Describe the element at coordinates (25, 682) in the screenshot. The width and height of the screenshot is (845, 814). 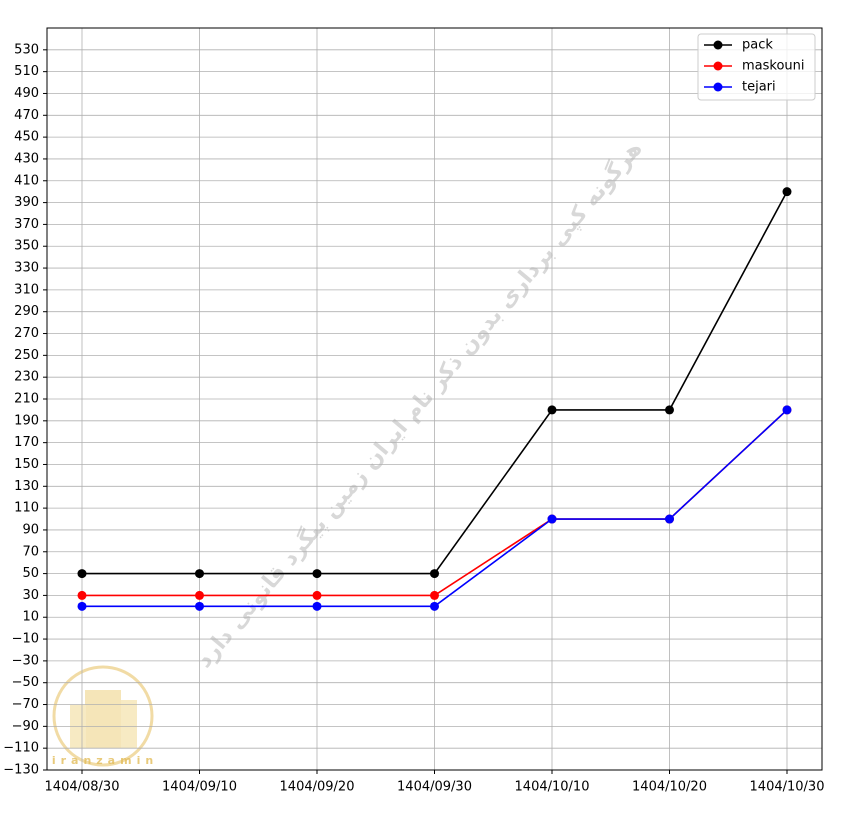
I see `y-tick-label: −50` at that location.